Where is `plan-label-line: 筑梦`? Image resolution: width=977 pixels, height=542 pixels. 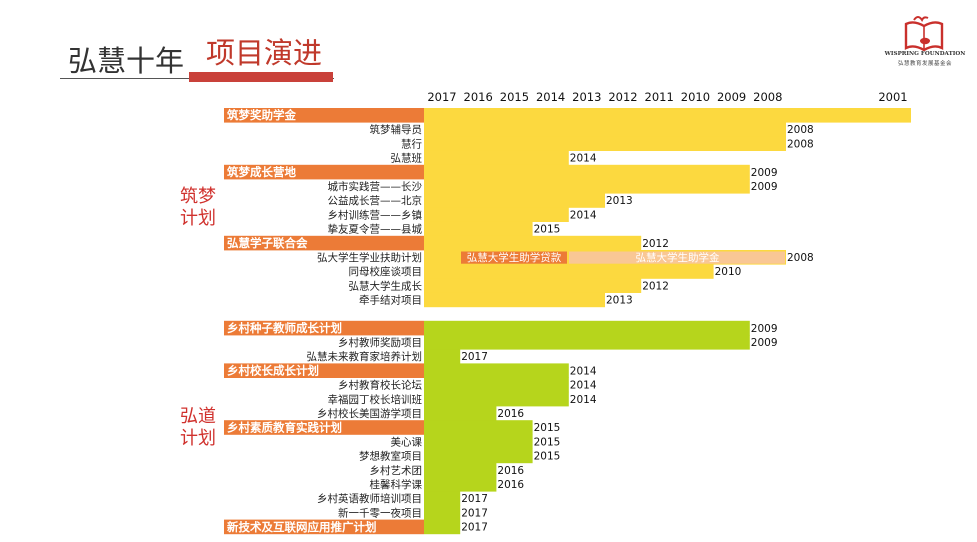 plan-label-line: 筑梦 is located at coordinates (198, 196).